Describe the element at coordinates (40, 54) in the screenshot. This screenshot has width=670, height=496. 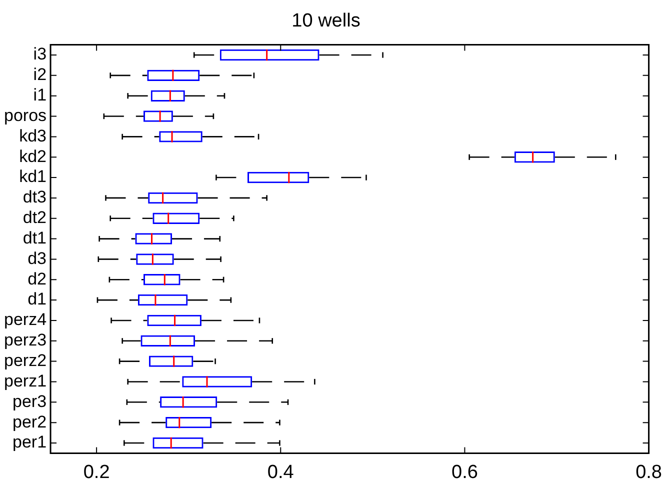
I see `y-tick-label: i3` at that location.